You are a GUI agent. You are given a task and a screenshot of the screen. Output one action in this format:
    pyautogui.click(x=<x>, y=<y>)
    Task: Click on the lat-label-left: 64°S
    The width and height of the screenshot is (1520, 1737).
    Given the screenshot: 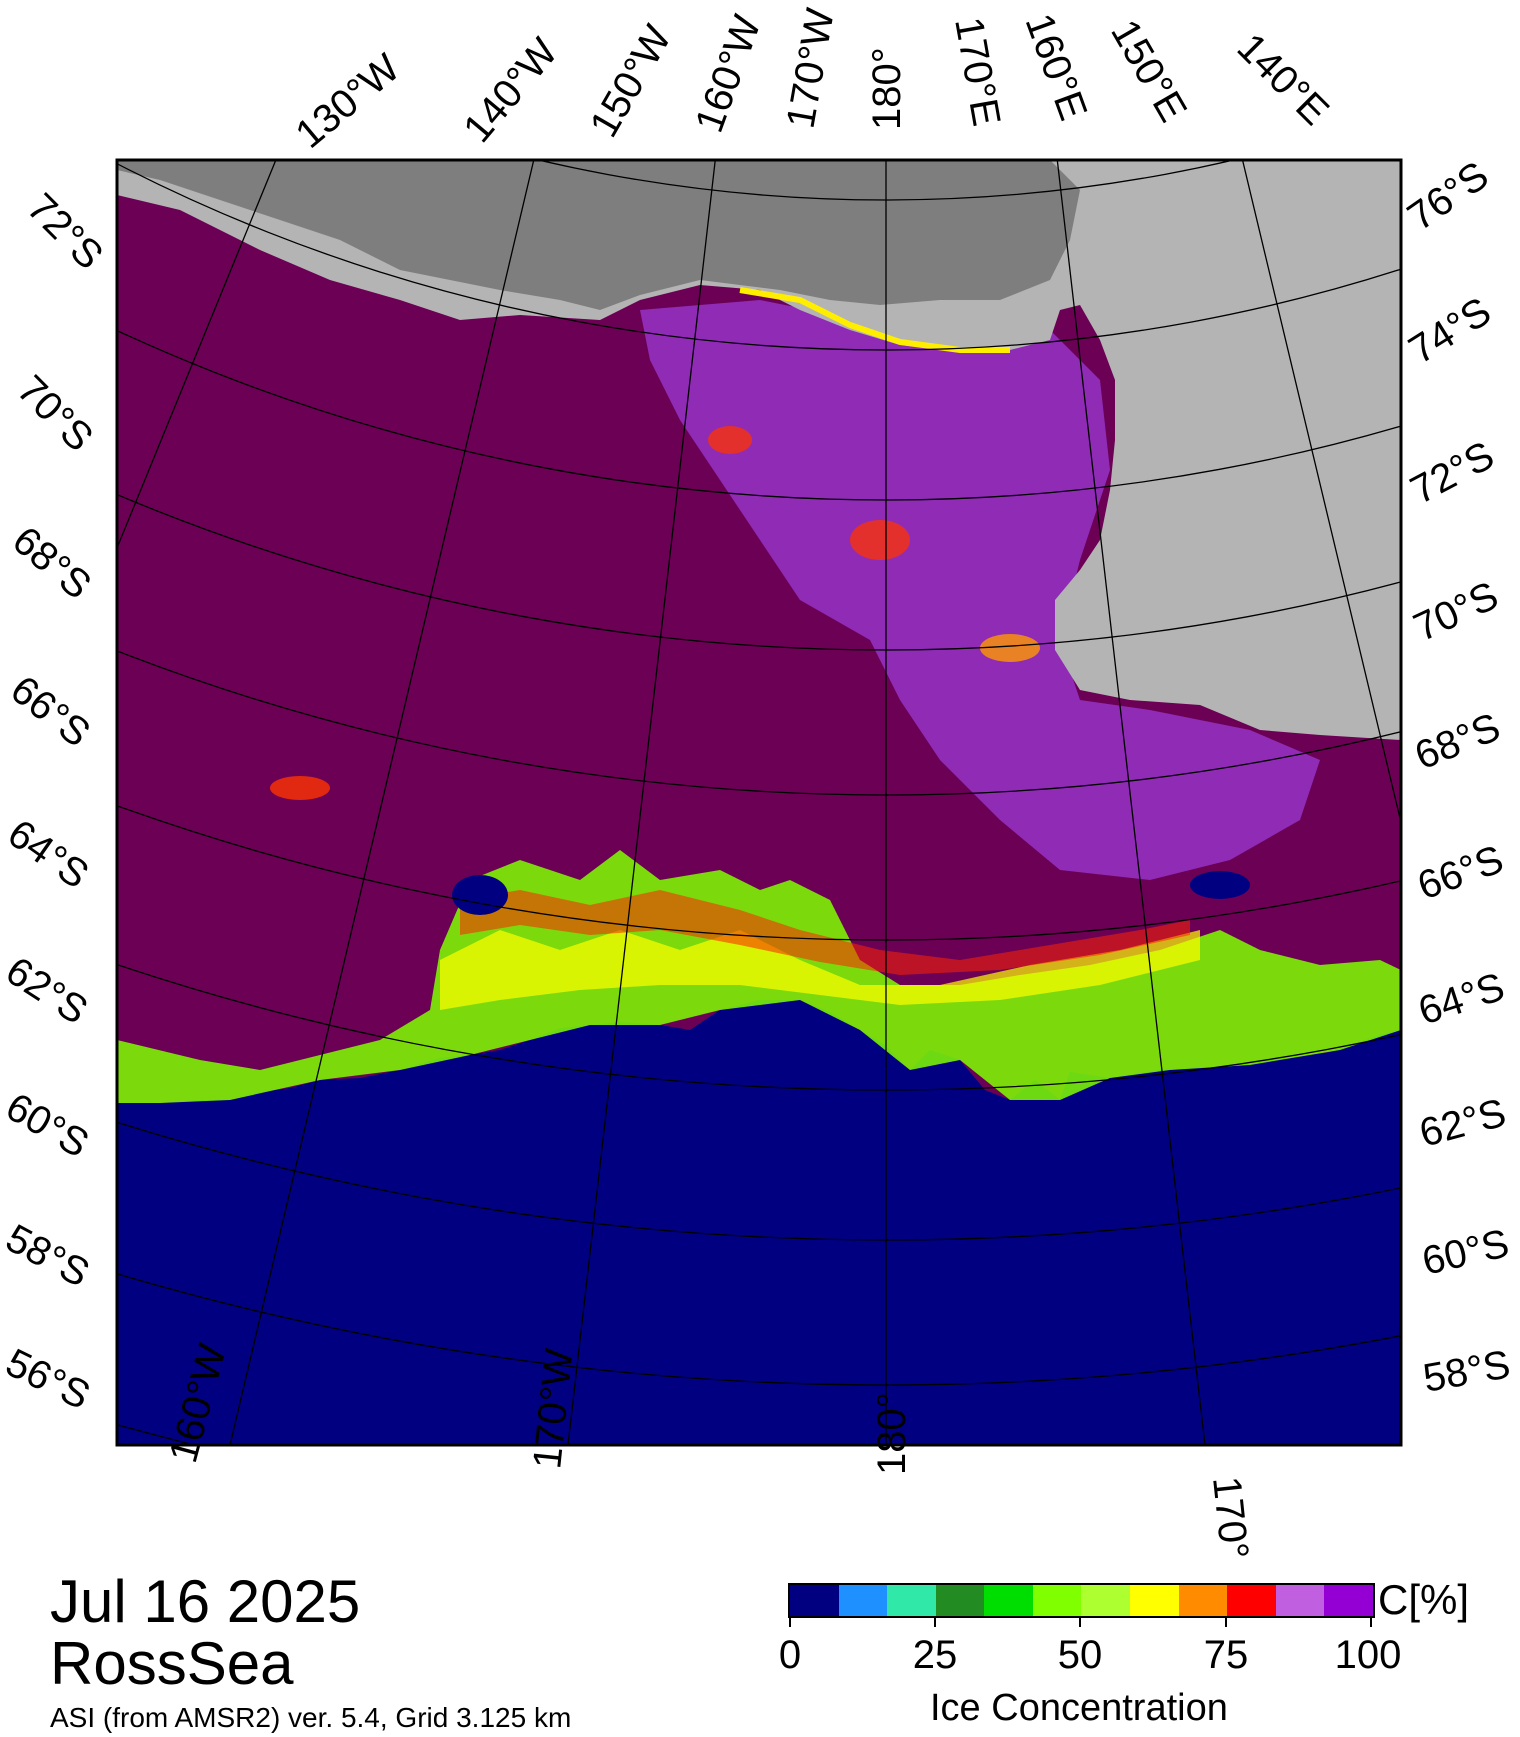 What is the action you would take?
    pyautogui.click(x=48, y=854)
    